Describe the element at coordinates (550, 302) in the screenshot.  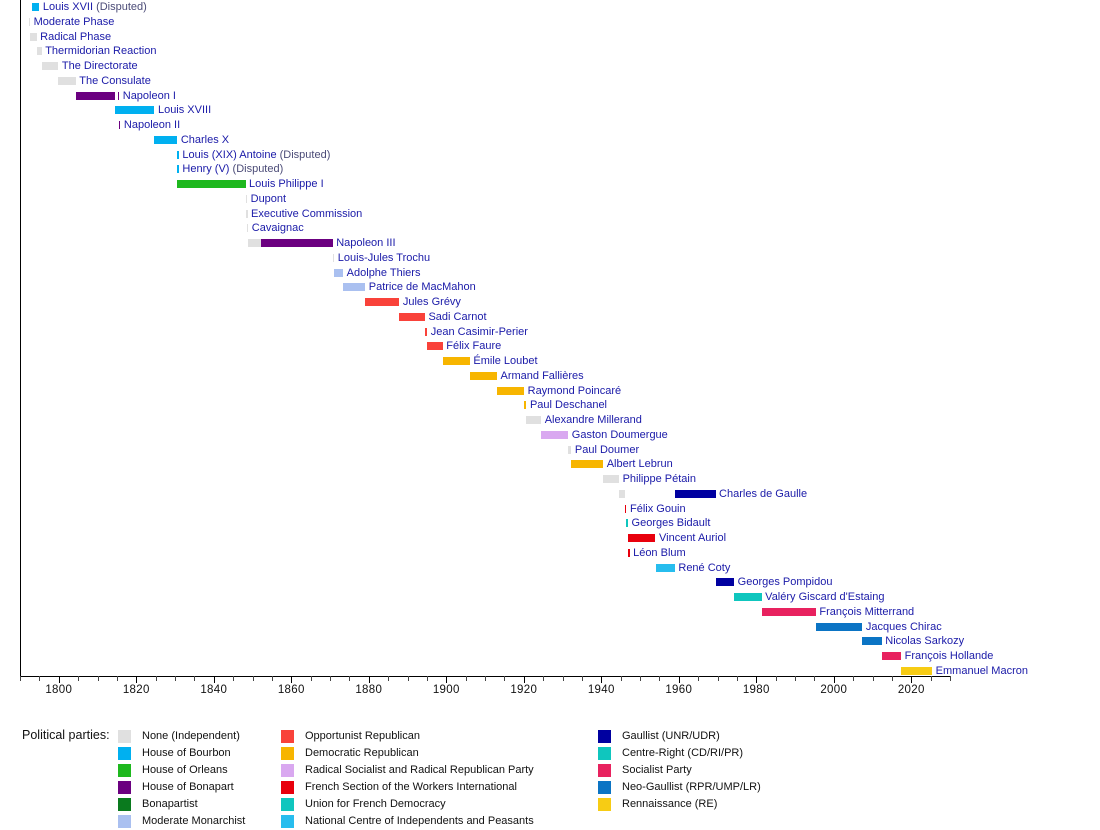
I see `timeline-row: Jules Grévy` at that location.